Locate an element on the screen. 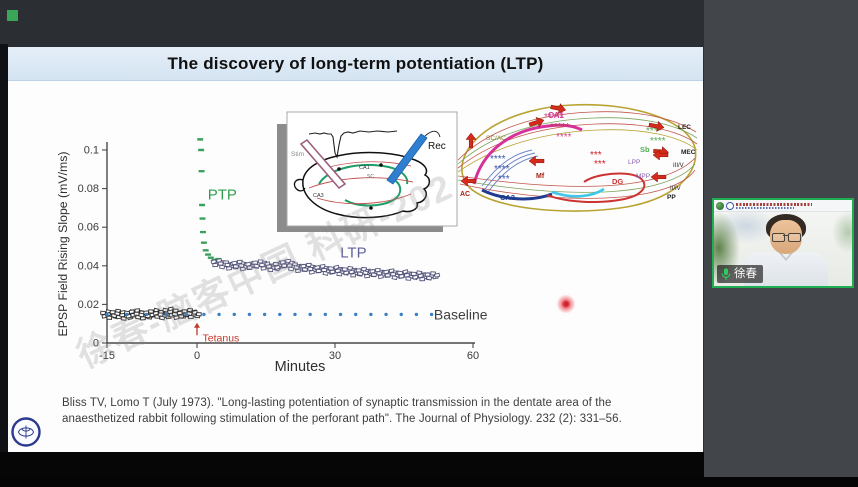 This screenshot has width=858, height=487. webcam-top-banner is located at coordinates (783, 206).